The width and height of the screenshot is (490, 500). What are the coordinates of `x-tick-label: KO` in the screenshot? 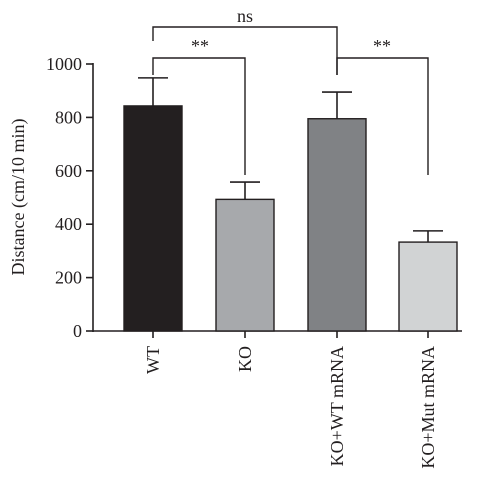 It's located at (245, 359).